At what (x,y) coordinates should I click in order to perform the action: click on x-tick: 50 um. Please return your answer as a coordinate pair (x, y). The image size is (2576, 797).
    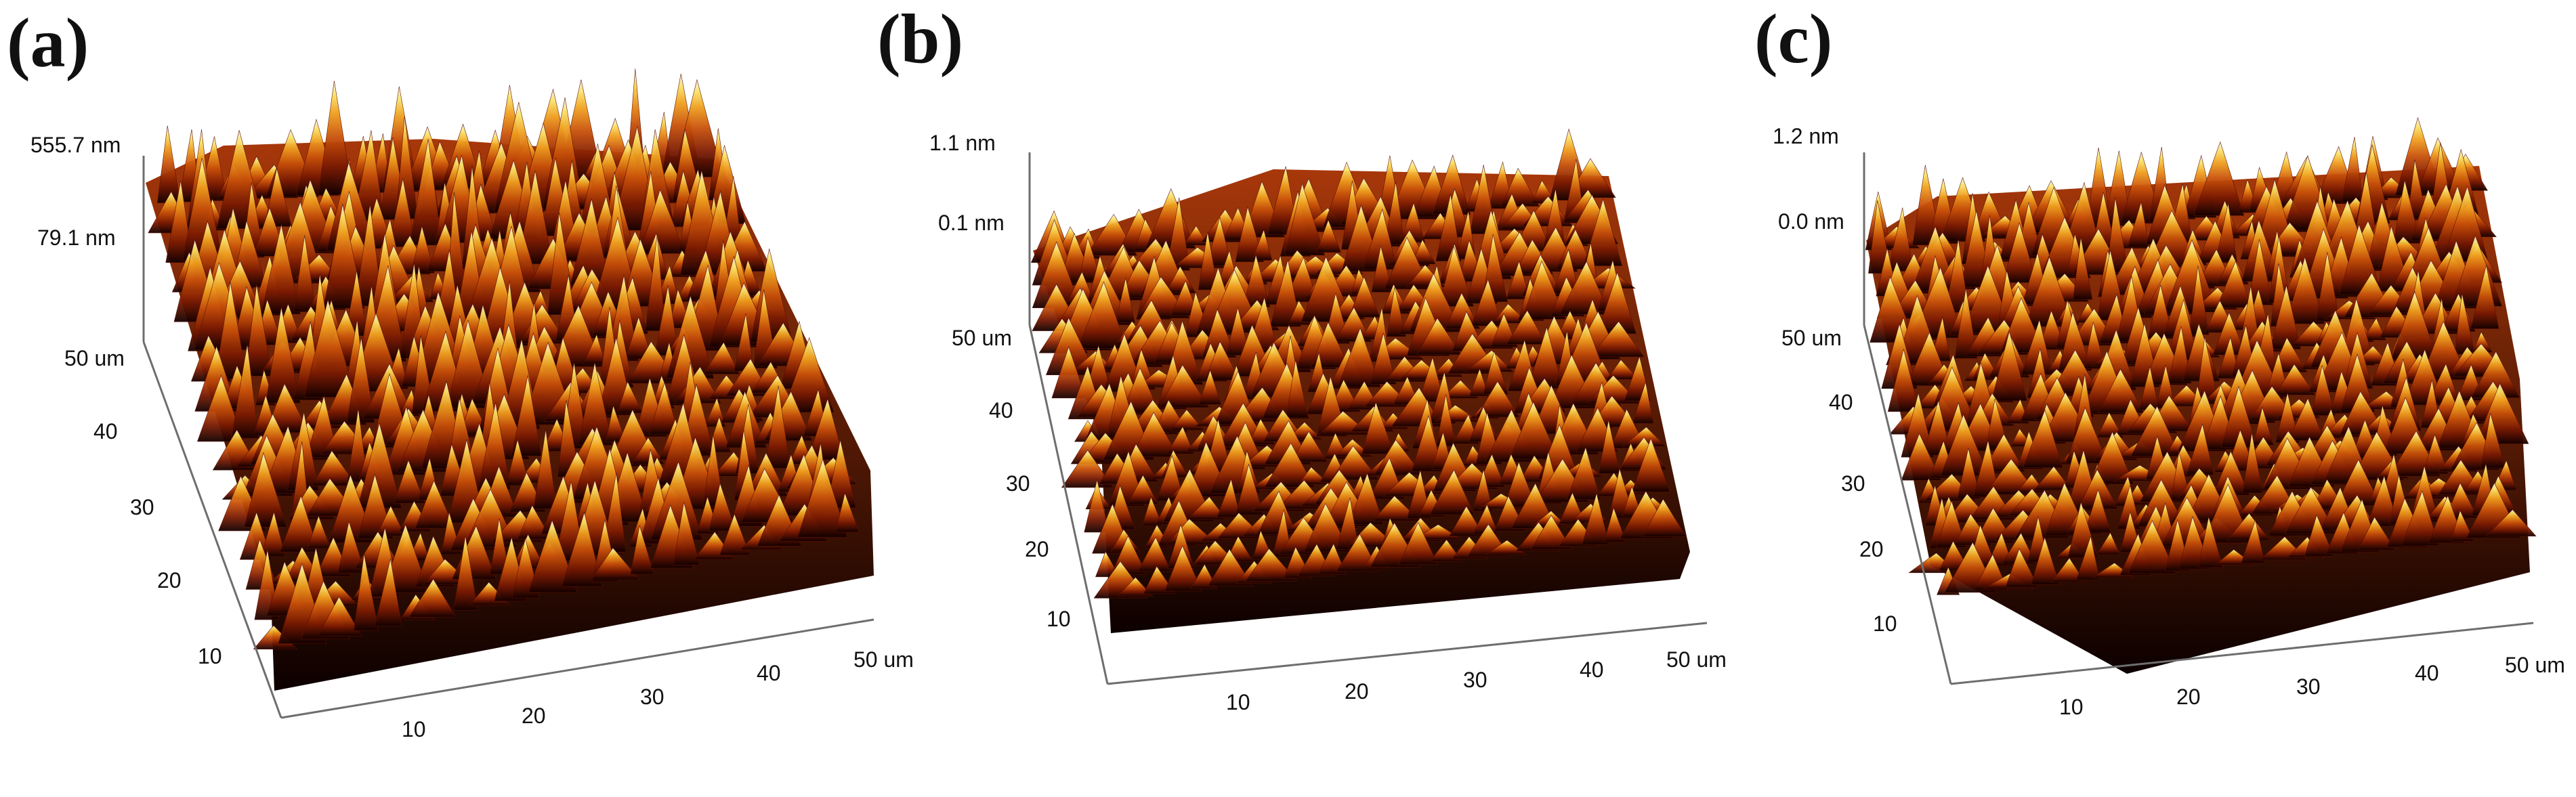
    Looking at the image, I should click on (2535, 665).